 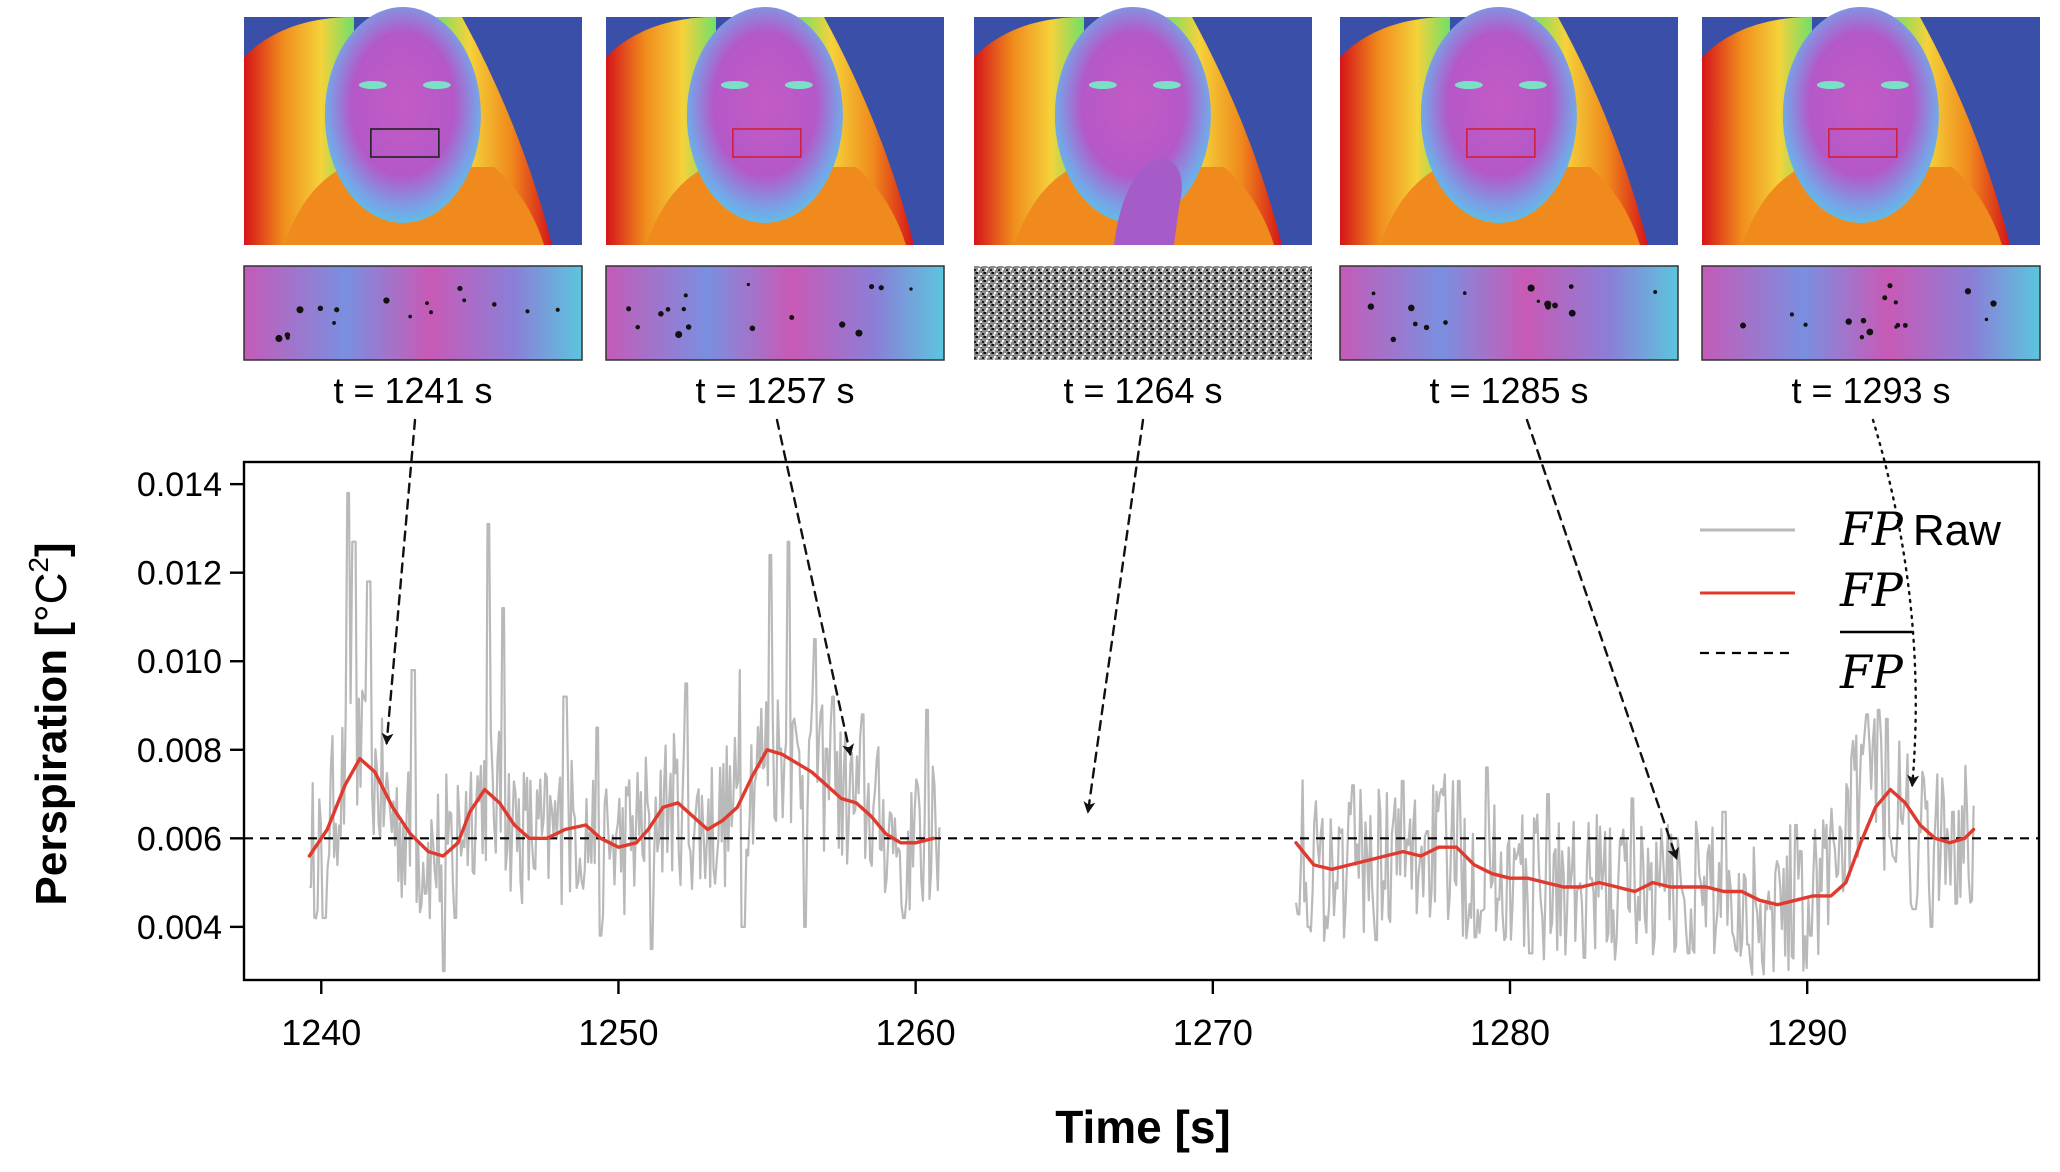 I want to click on x-tick-label: 1240, so click(x=321, y=1032).